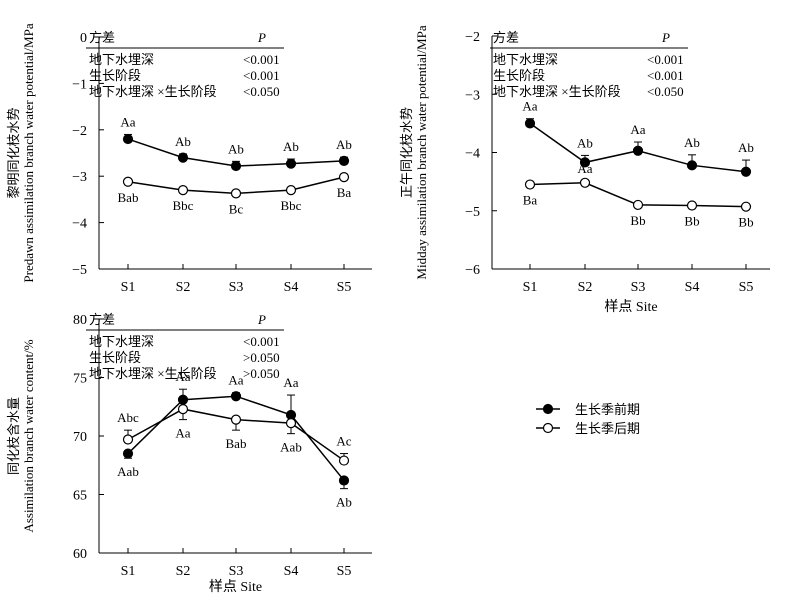 This screenshot has width=800, height=596. I want to click on legend-label: 生长季后期, so click(607, 428).